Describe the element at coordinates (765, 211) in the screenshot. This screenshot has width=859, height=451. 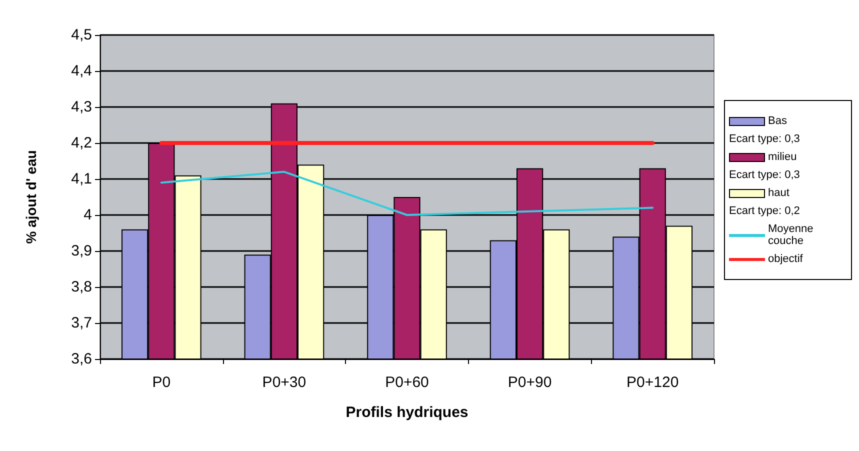
I see `text: Ecart type: 0,2` at that location.